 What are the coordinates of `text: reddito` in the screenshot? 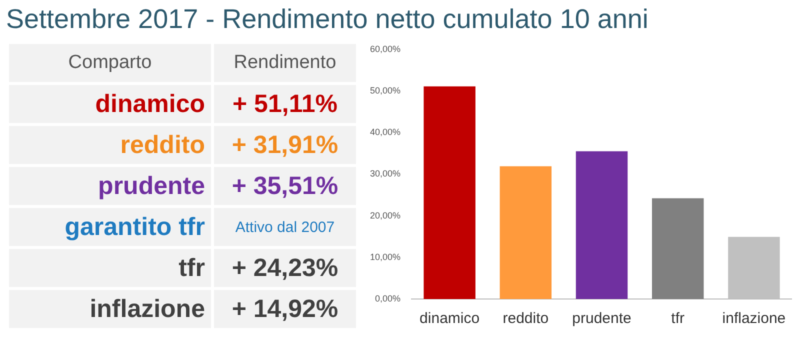 It's located at (110, 145).